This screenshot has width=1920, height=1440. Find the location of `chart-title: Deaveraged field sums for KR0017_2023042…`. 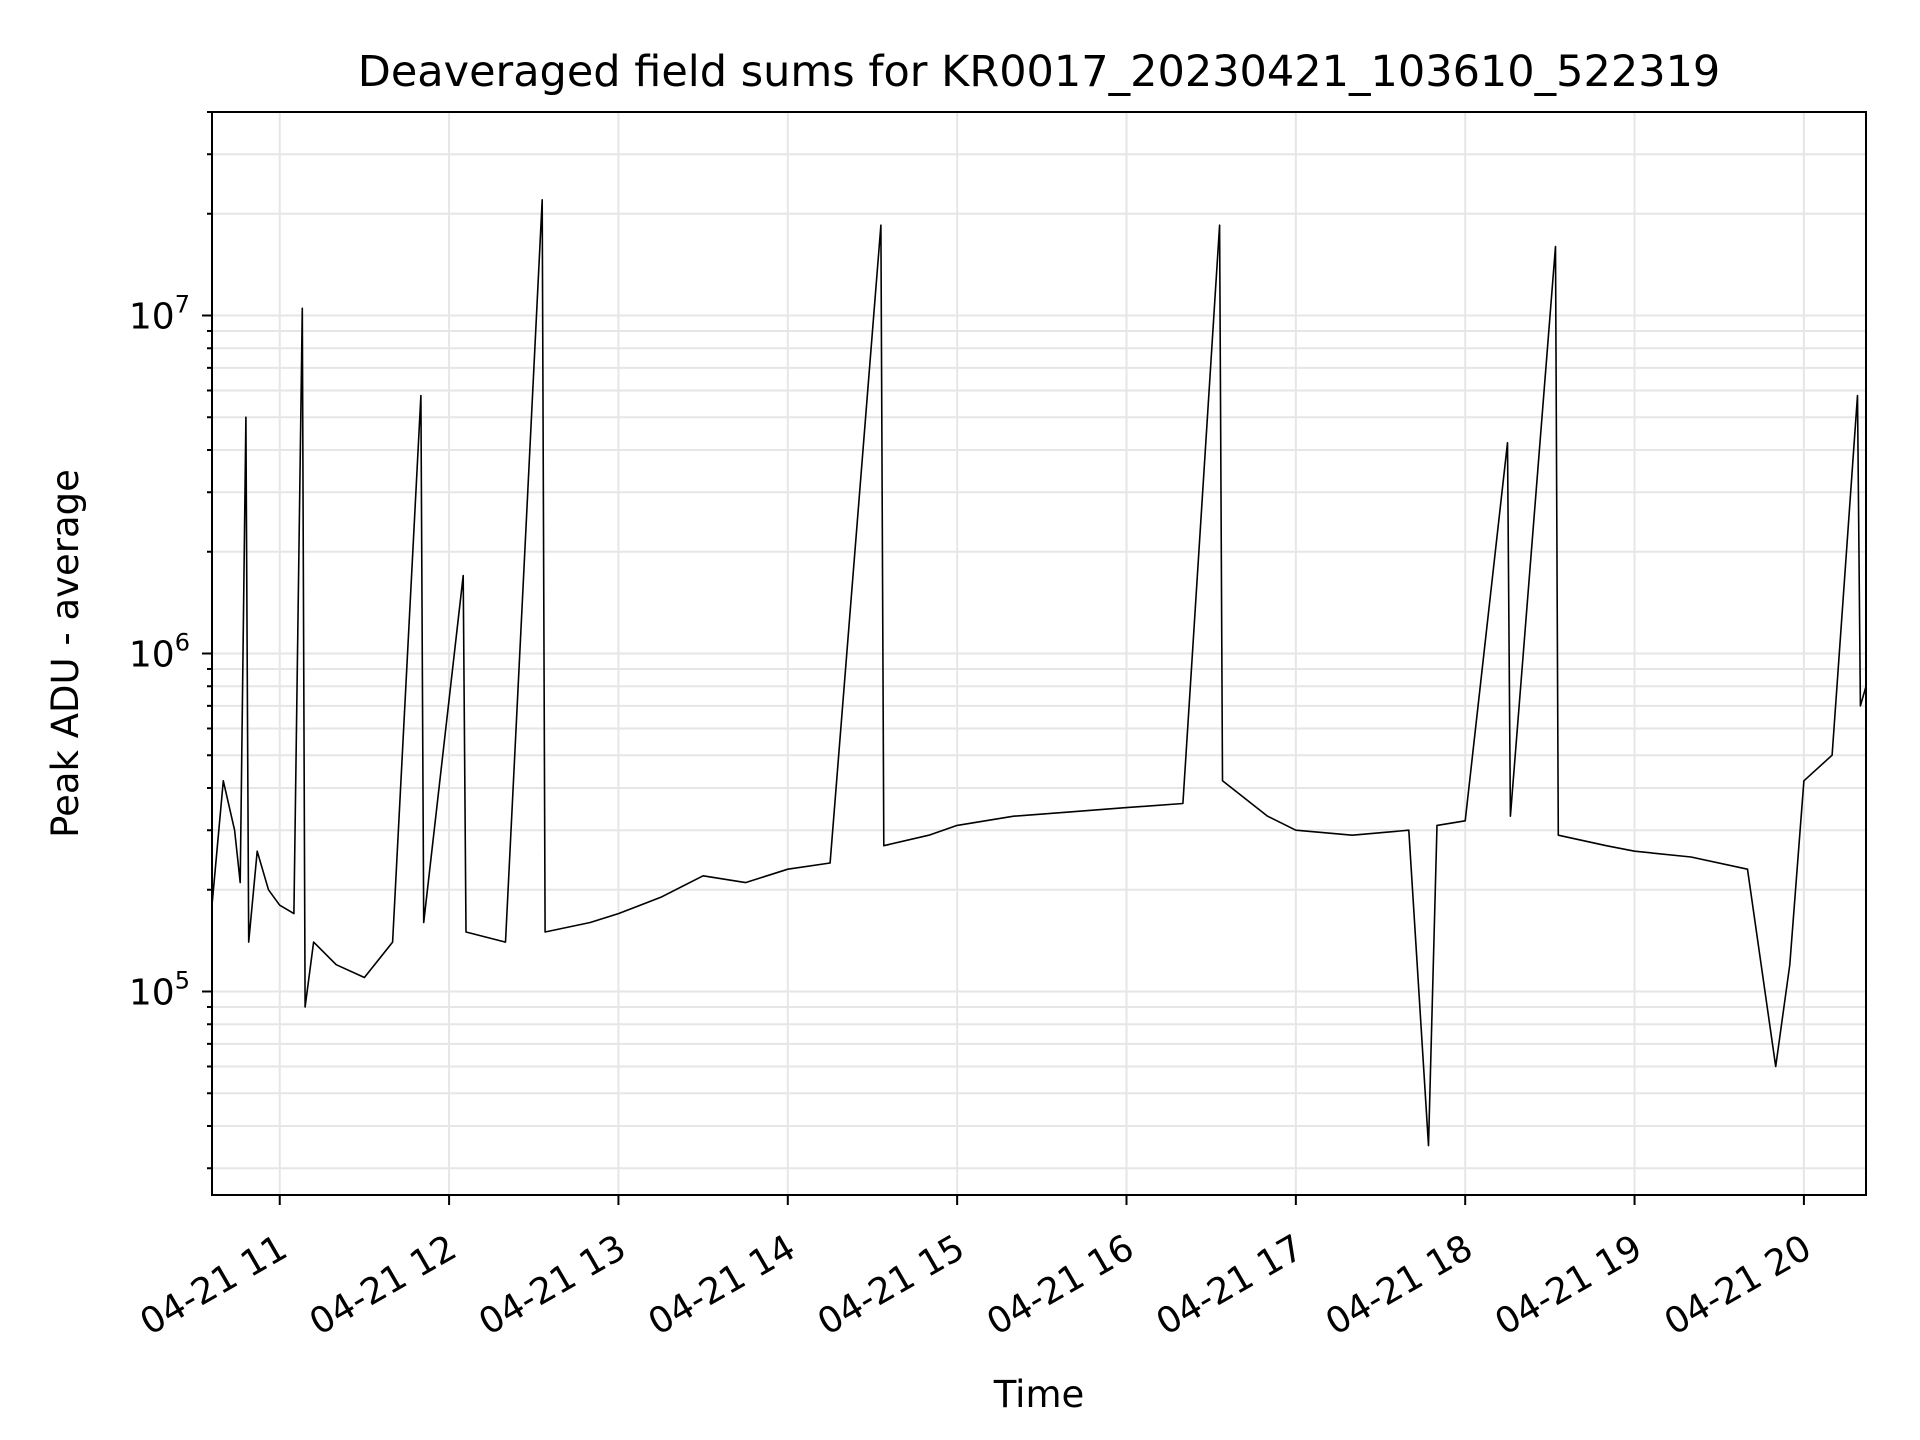

chart-title: Deaveraged field sums for KR0017_2023042… is located at coordinates (1039, 72).